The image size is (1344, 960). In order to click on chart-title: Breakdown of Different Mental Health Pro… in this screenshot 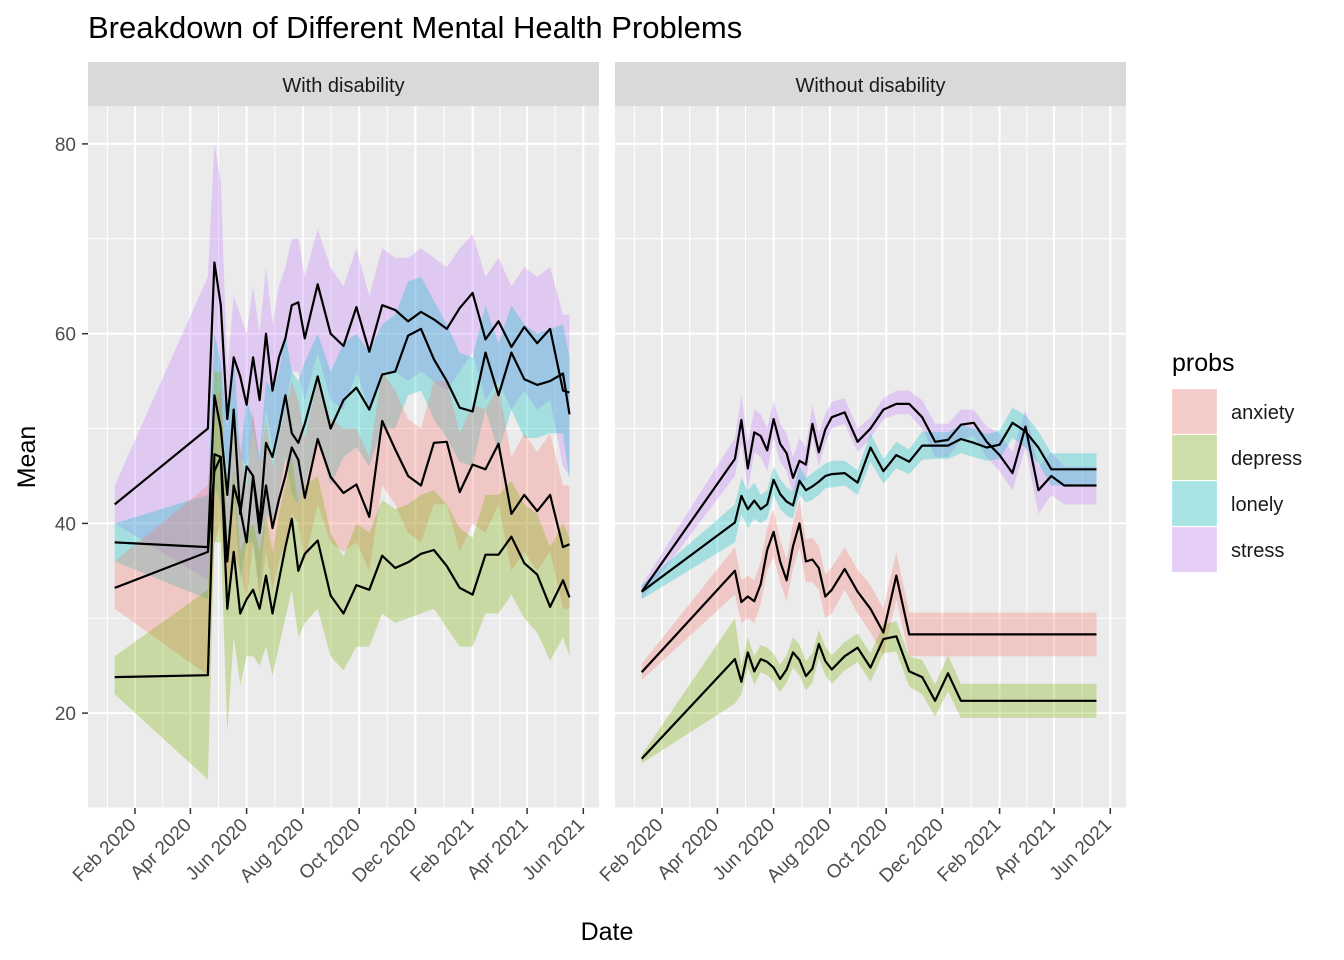, I will do `click(415, 27)`.